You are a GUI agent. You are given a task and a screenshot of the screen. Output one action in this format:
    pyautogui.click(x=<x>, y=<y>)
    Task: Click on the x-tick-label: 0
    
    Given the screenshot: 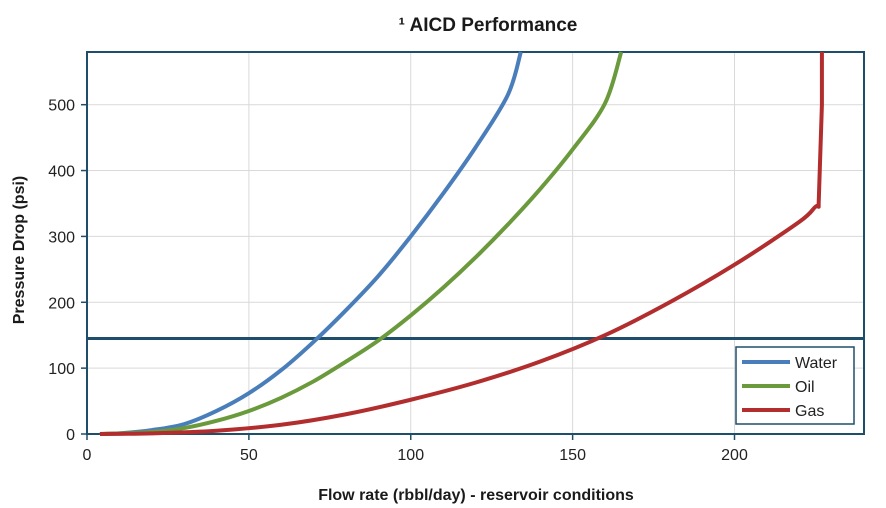 What is the action you would take?
    pyautogui.click(x=87, y=455)
    